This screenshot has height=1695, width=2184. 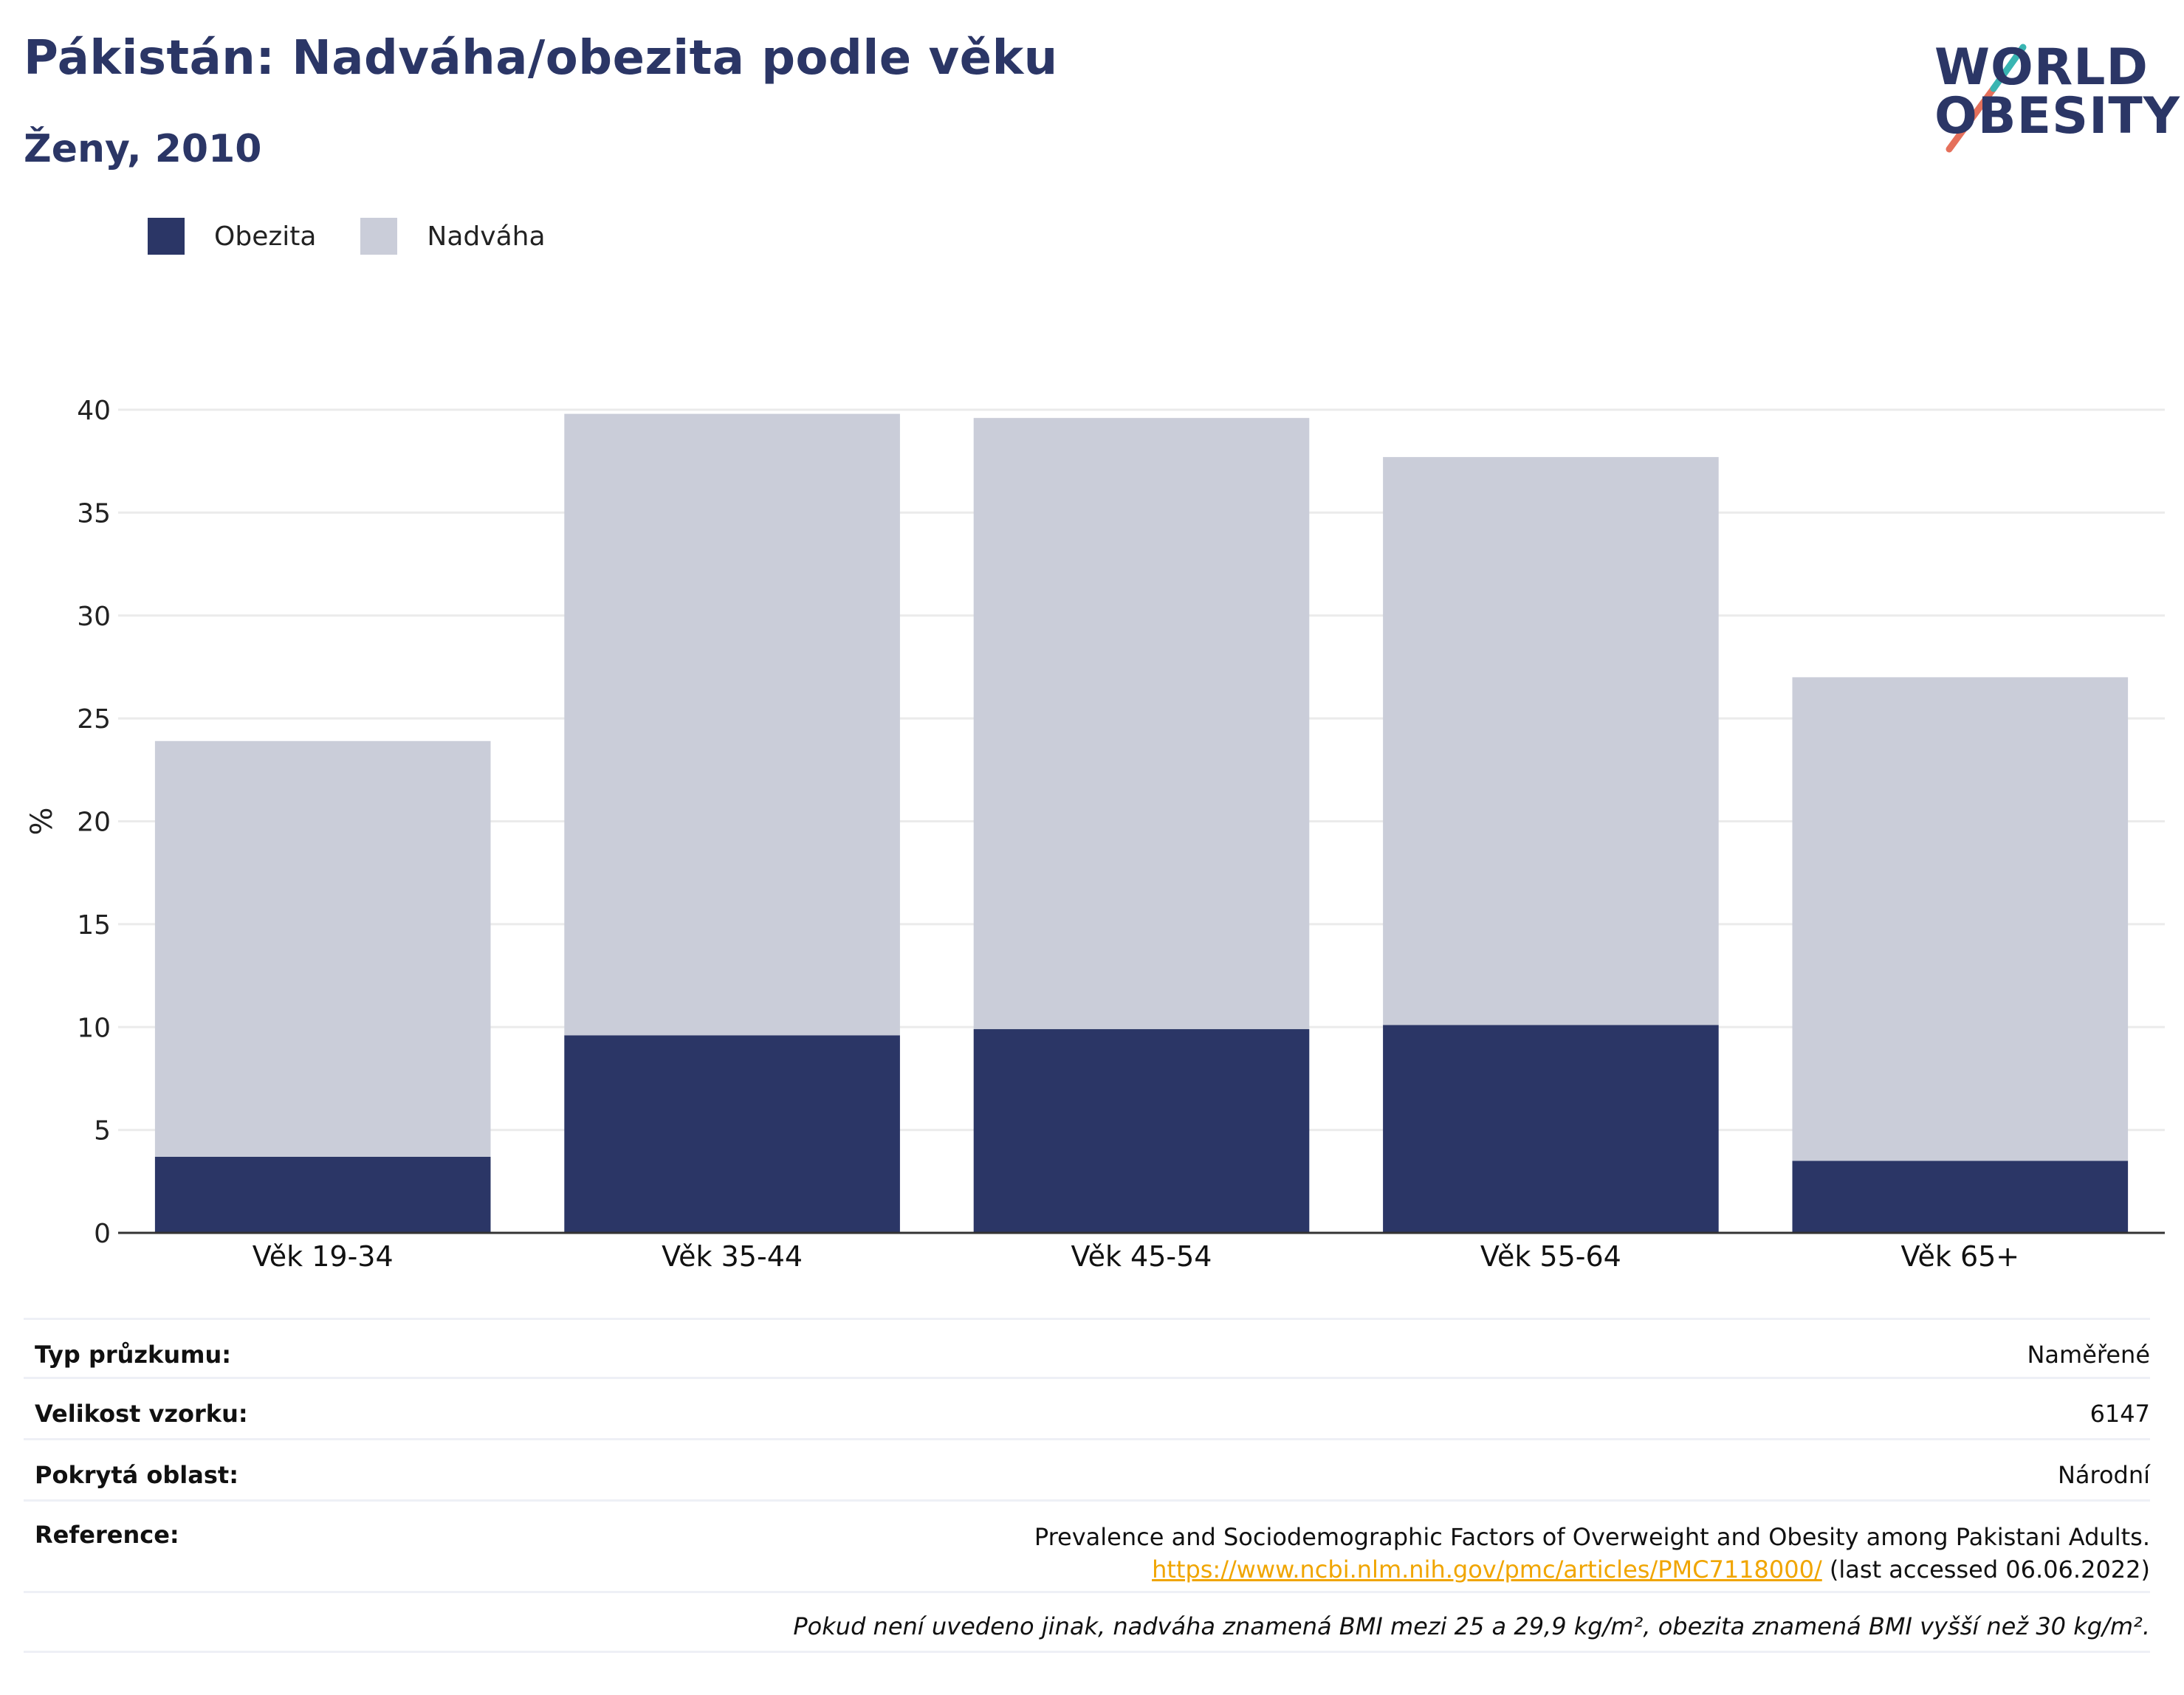 I want to click on x-tick-label: Věk 55-64, so click(x=1551, y=1256).